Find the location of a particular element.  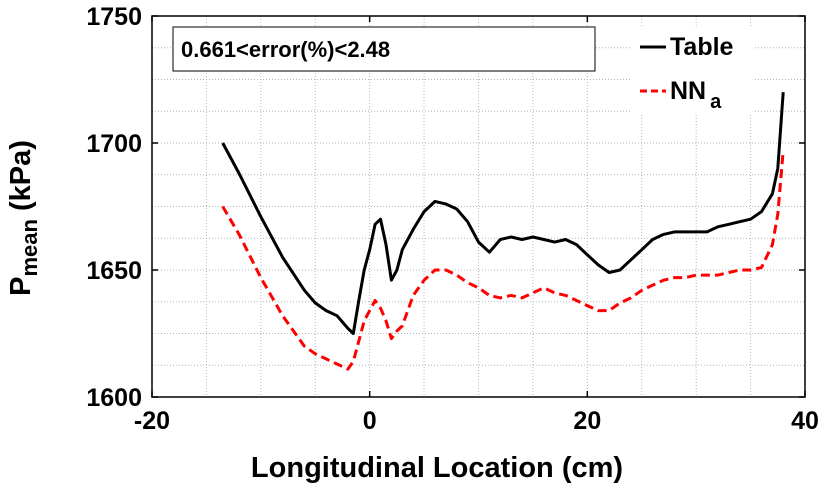

annotation-box is located at coordinates (384, 49).